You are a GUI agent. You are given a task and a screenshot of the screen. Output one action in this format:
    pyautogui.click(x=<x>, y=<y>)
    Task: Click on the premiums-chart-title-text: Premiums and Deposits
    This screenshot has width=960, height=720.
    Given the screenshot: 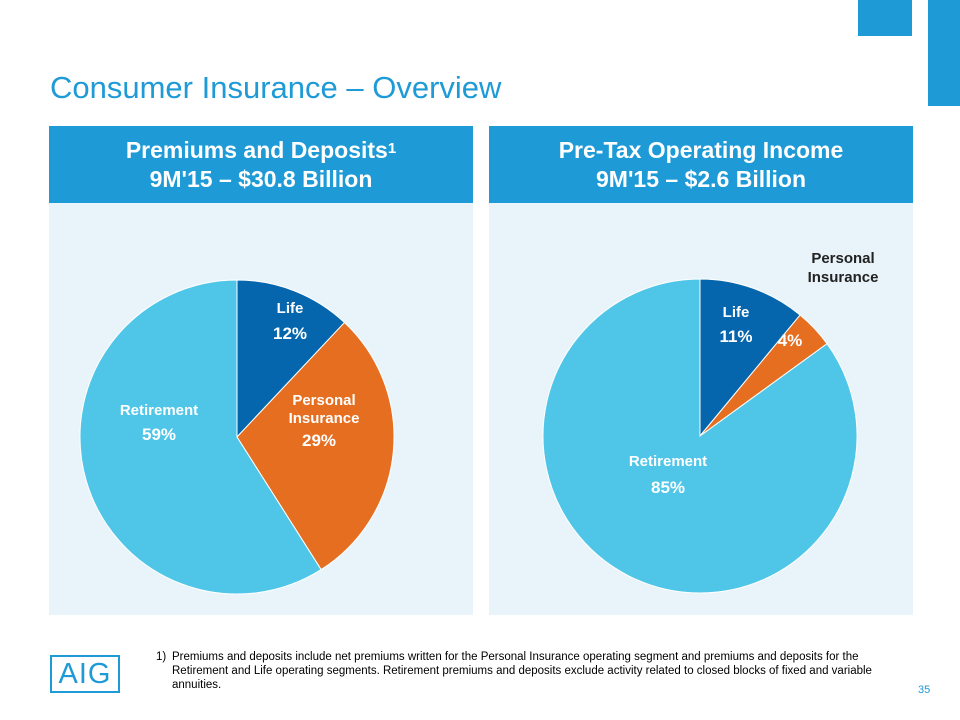 What is the action you would take?
    pyautogui.click(x=256, y=150)
    